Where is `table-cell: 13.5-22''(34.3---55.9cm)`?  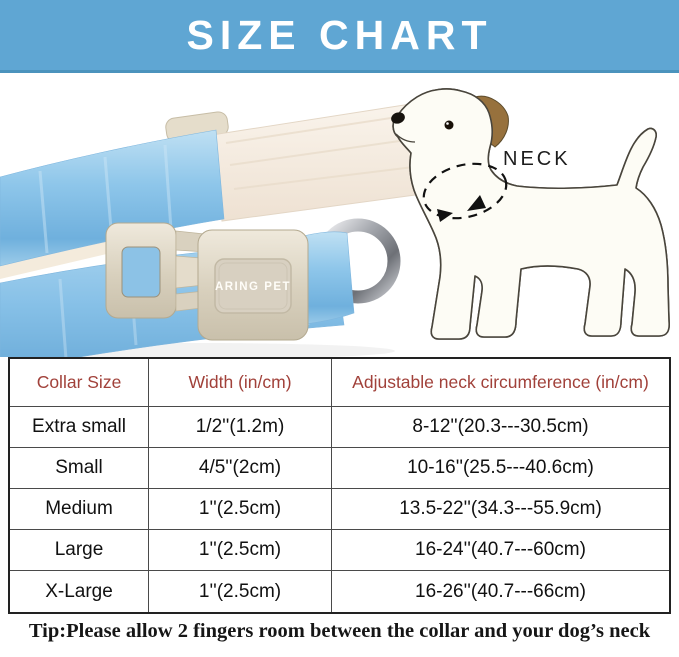
table-cell: 13.5-22''(34.3---55.9cm) is located at coordinates (500, 509).